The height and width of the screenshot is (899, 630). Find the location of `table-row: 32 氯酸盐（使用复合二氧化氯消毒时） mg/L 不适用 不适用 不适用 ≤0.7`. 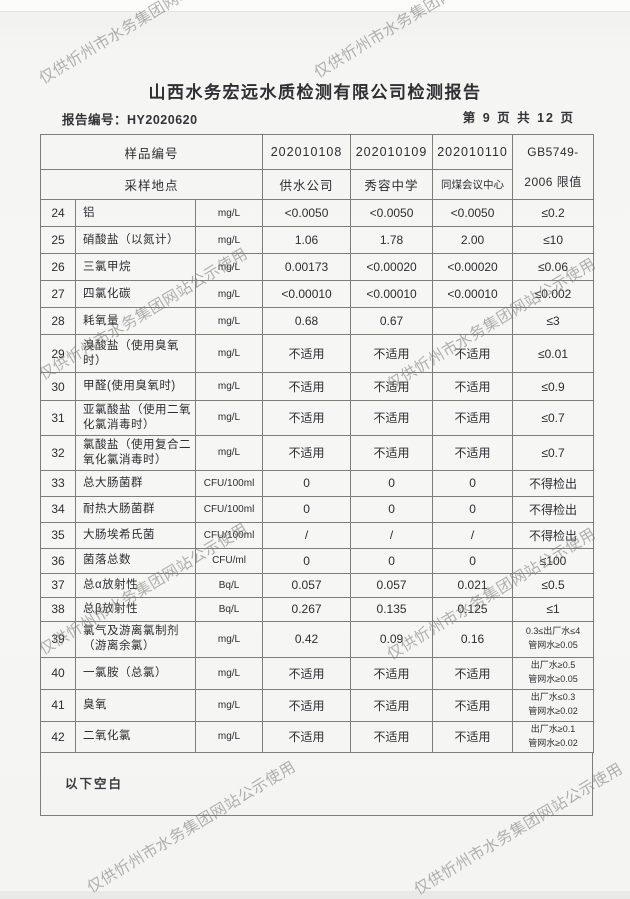

table-row: 32 氯酸盐（使用复合二氧化氯消毒时） mg/L 不适用 不适用 不适用 ≤0.7 is located at coordinates (317, 452).